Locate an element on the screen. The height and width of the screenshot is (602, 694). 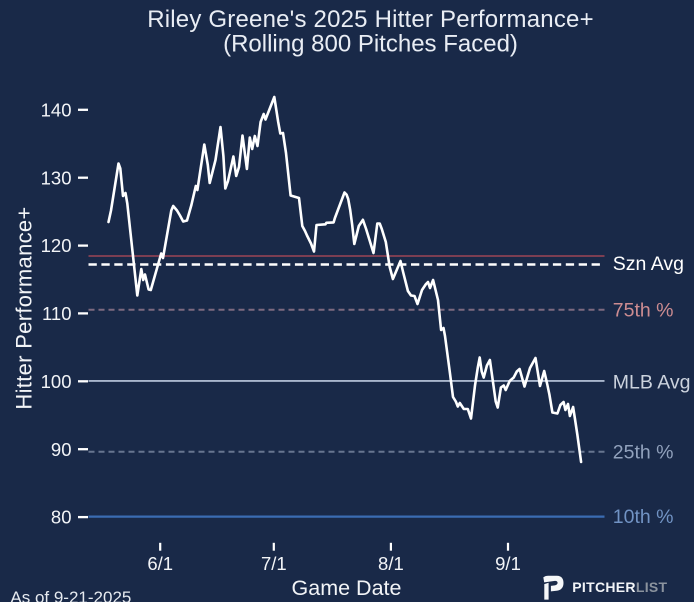
svg-text: 8/1 is located at coordinates (391, 563).